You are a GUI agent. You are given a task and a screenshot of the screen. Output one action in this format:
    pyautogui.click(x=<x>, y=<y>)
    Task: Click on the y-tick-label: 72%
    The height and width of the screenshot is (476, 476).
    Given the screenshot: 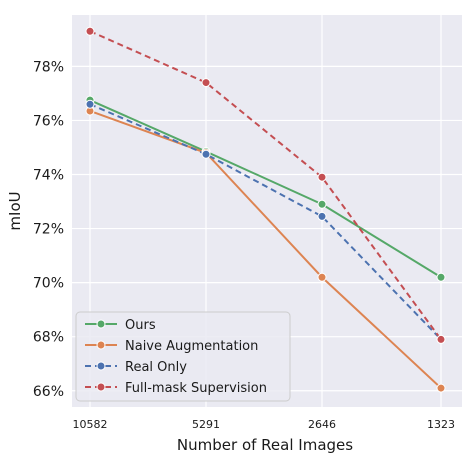 What is the action you would take?
    pyautogui.click(x=48, y=230)
    